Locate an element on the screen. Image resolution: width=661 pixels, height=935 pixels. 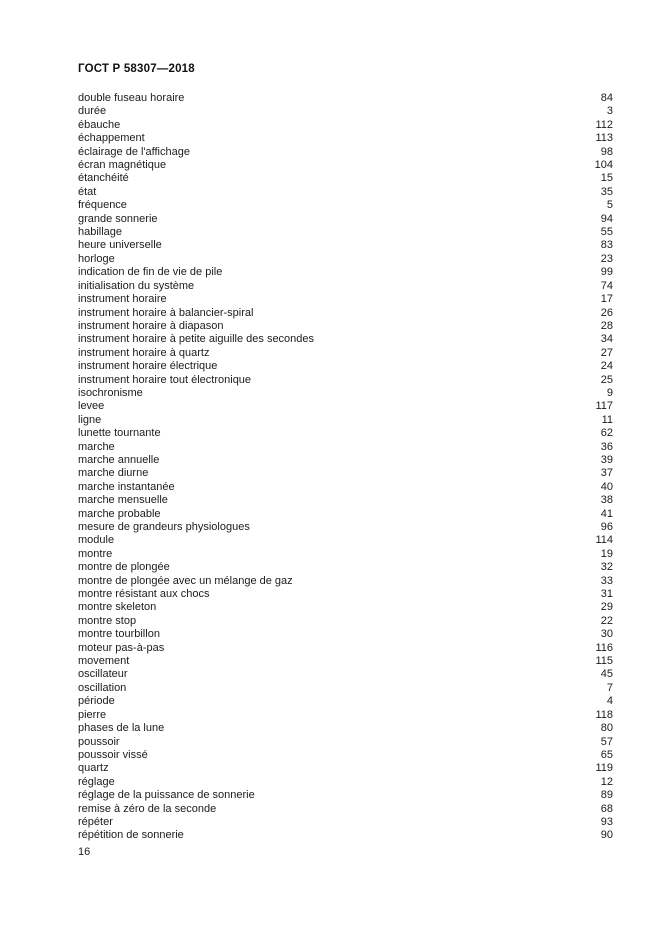
index-term: initialisation du système is located at coordinates (136, 285).